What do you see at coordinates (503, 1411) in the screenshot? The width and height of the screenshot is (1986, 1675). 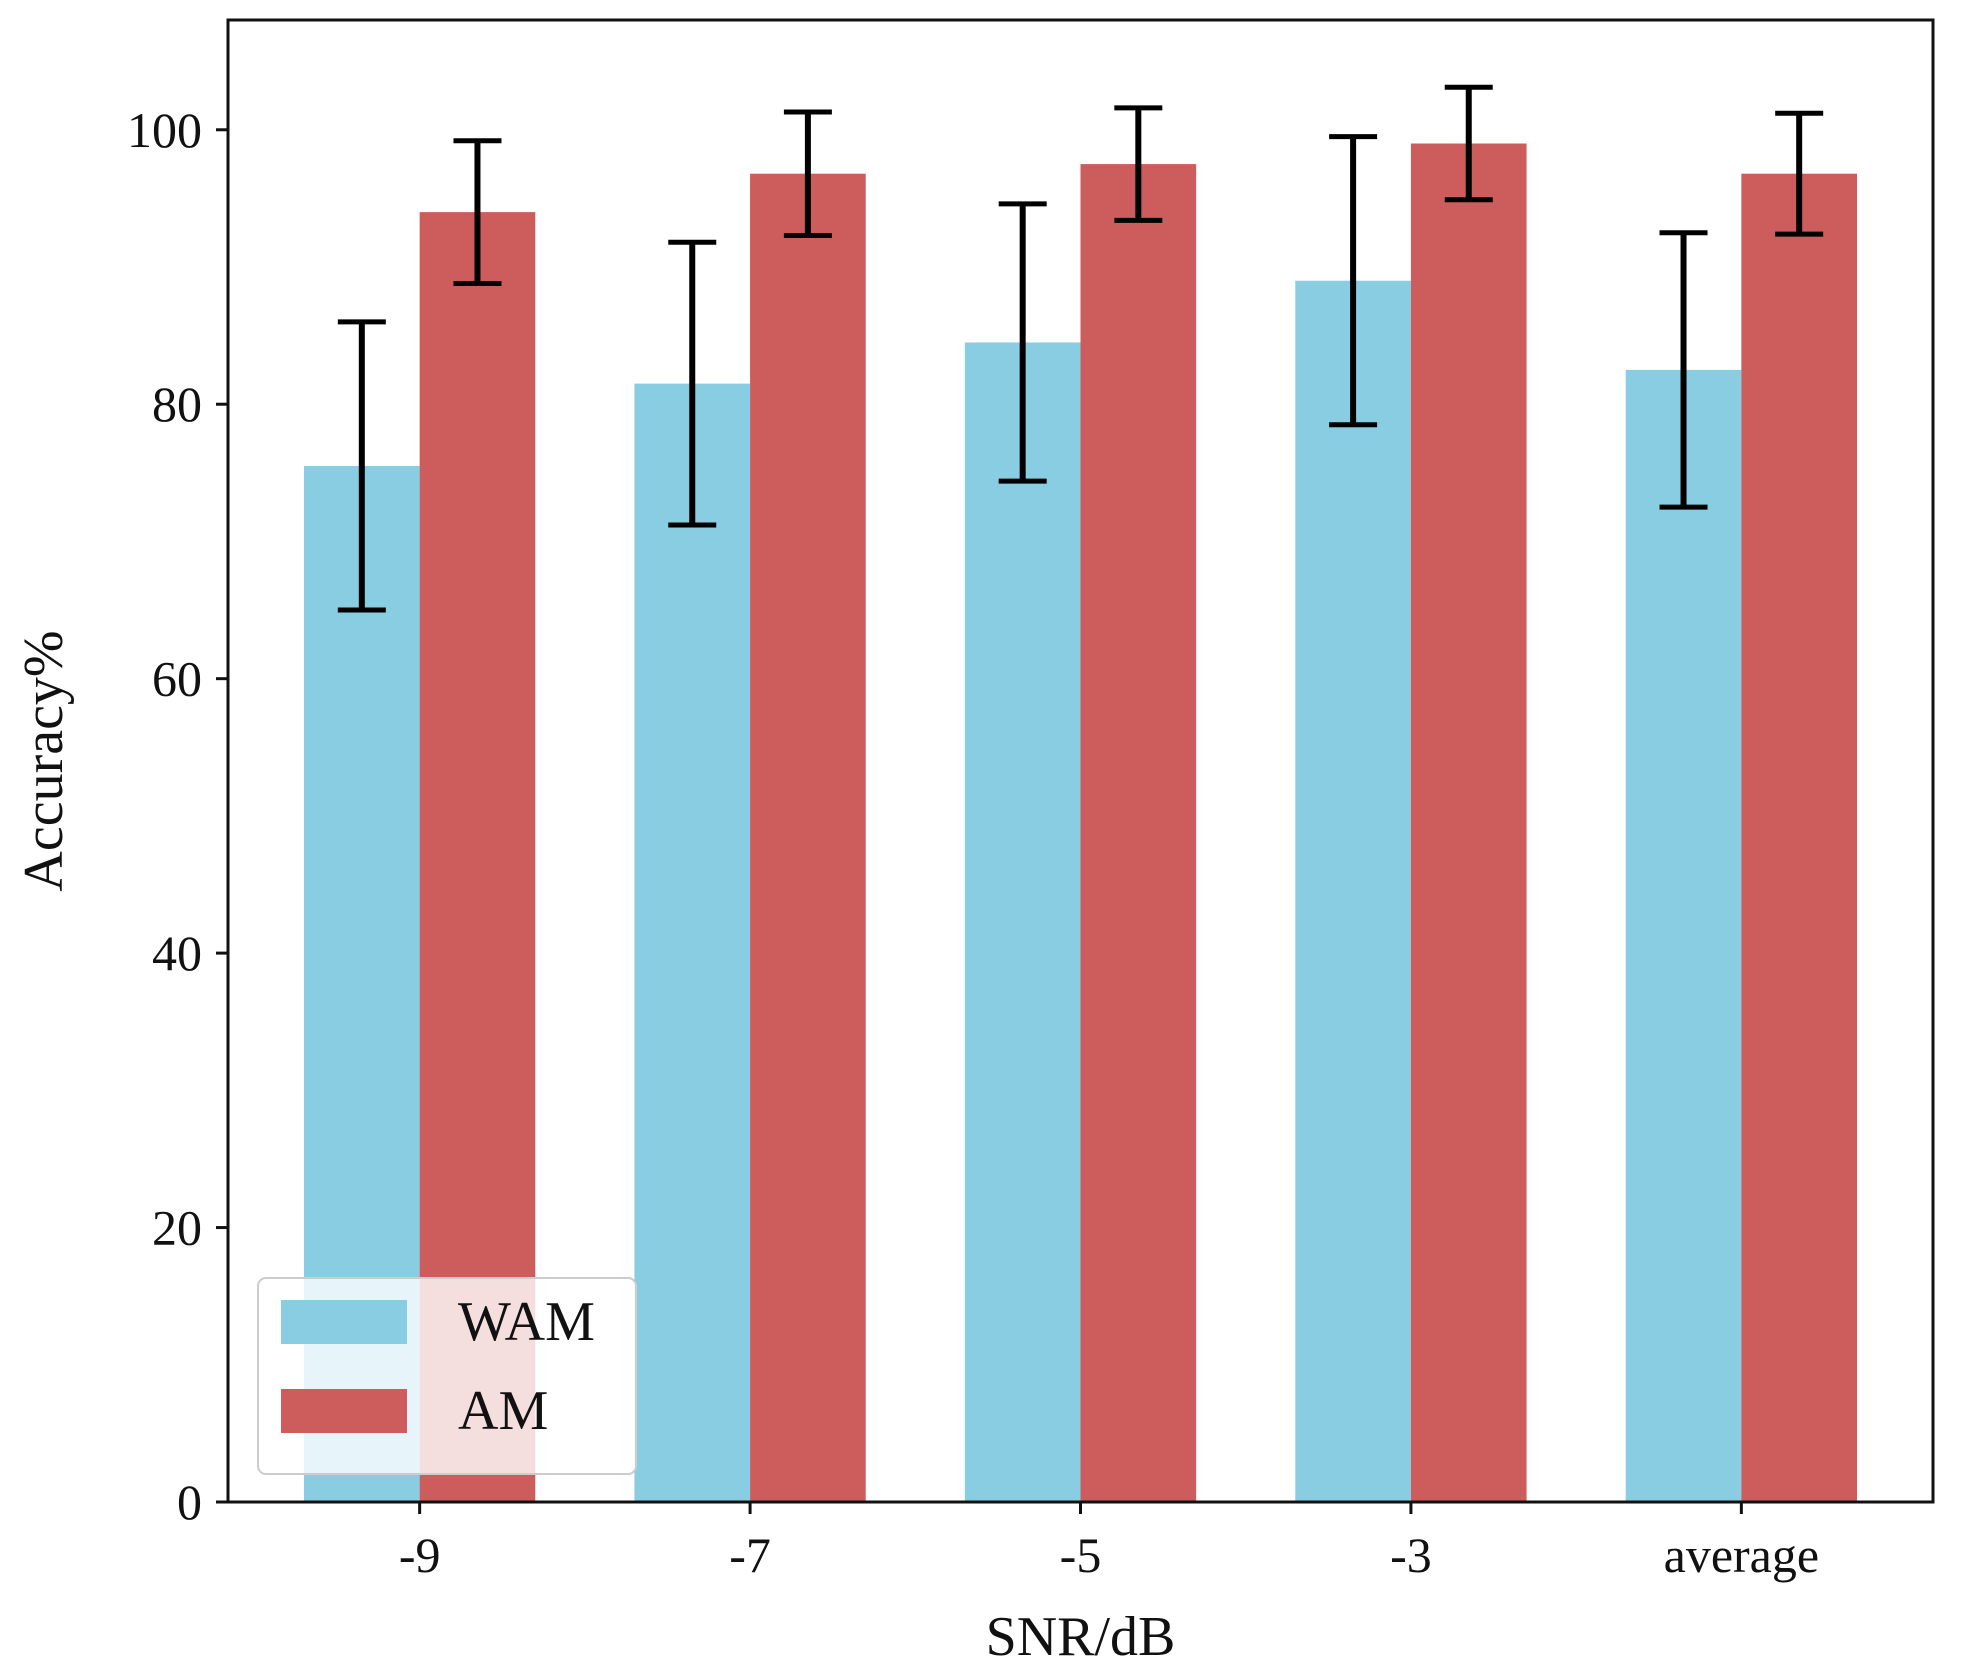 I see `legend-label-am: AM` at bounding box center [503, 1411].